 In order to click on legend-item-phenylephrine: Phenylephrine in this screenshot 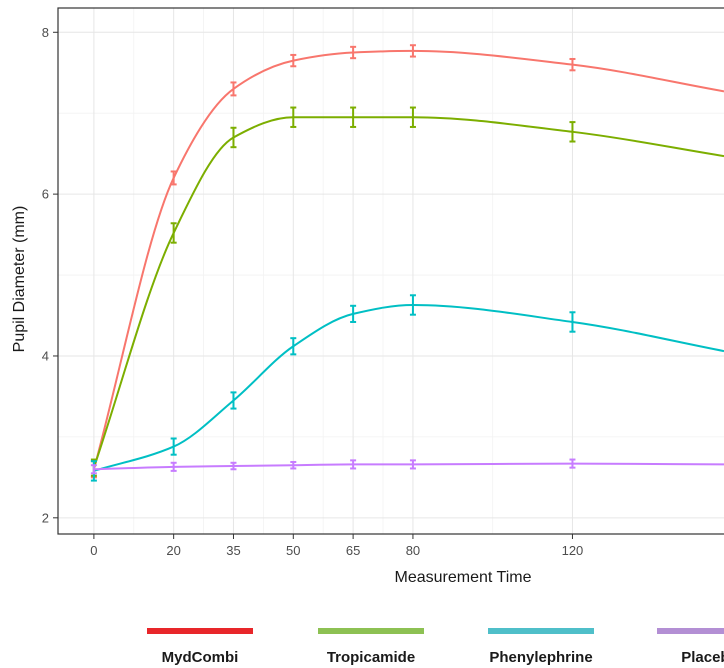, I will do `click(541, 647)`.